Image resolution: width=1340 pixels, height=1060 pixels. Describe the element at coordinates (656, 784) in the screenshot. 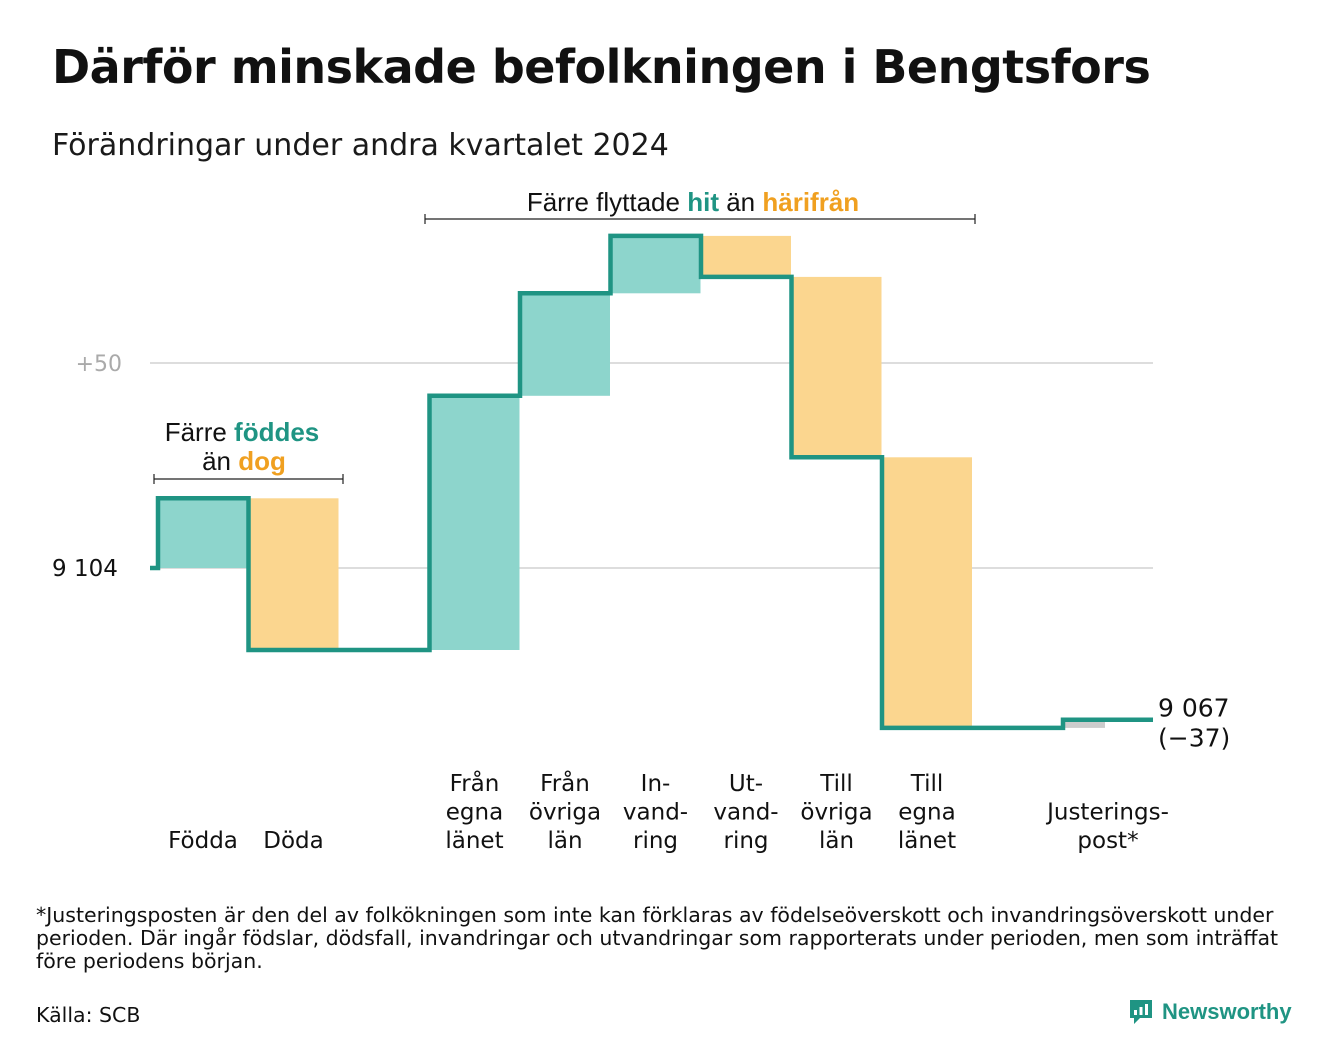

I see `category-label: In-` at that location.